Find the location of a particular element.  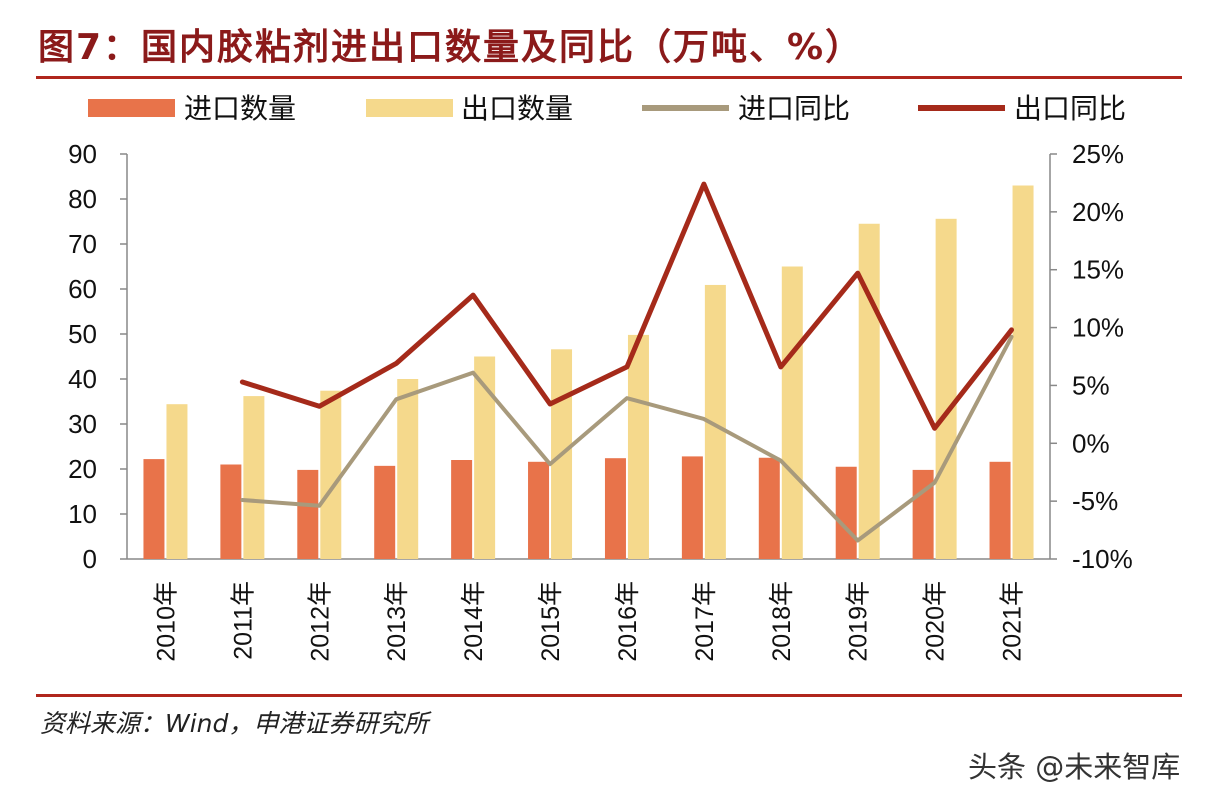

category-label: 2021年 is located at coordinates (1013, 621).